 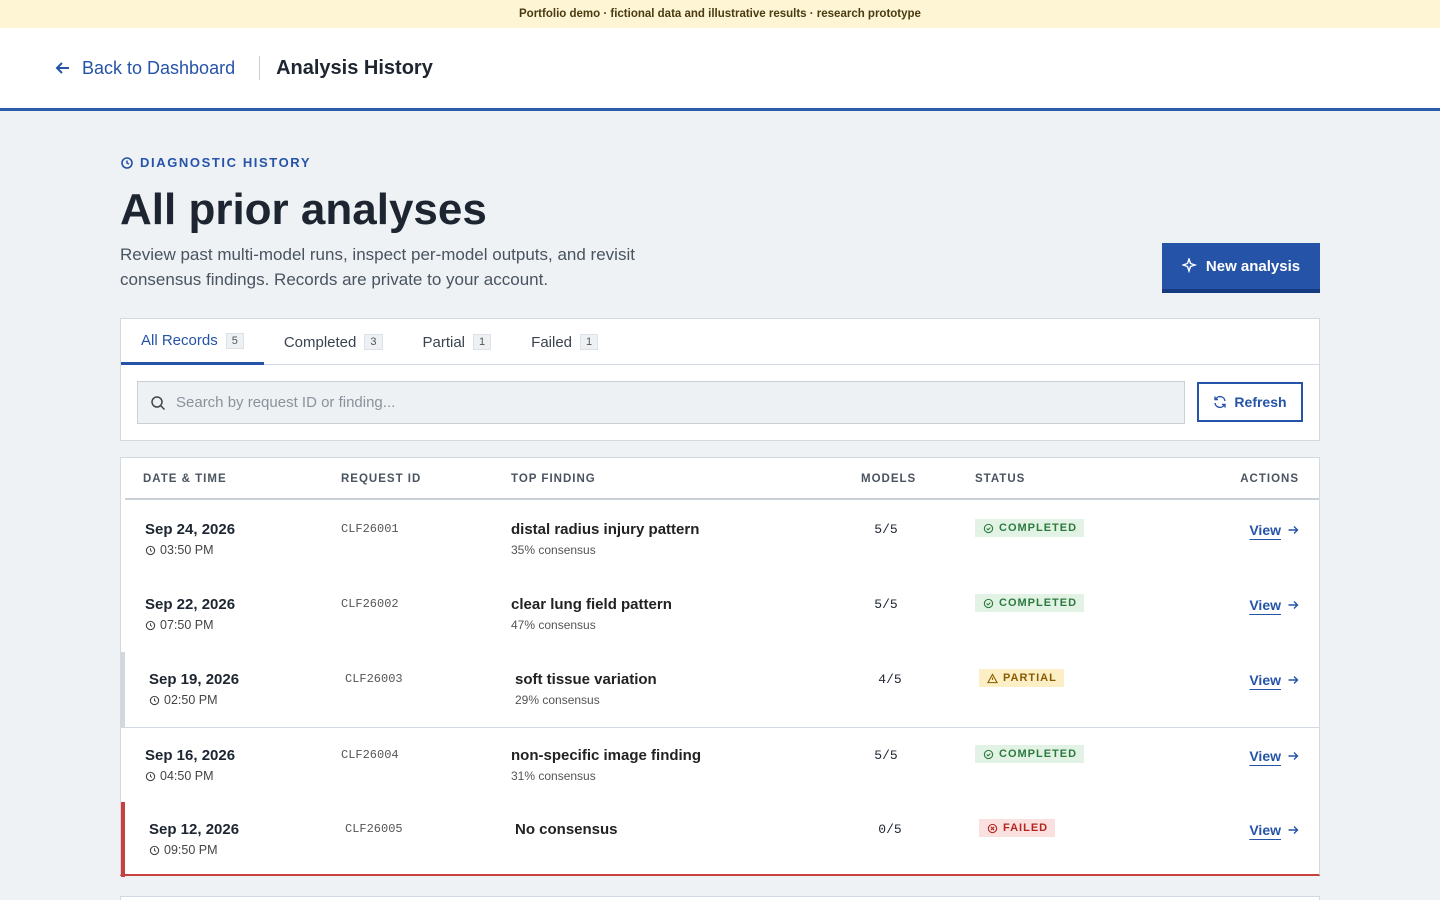 I want to click on column-header: ACTIONS, so click(x=1269, y=479).